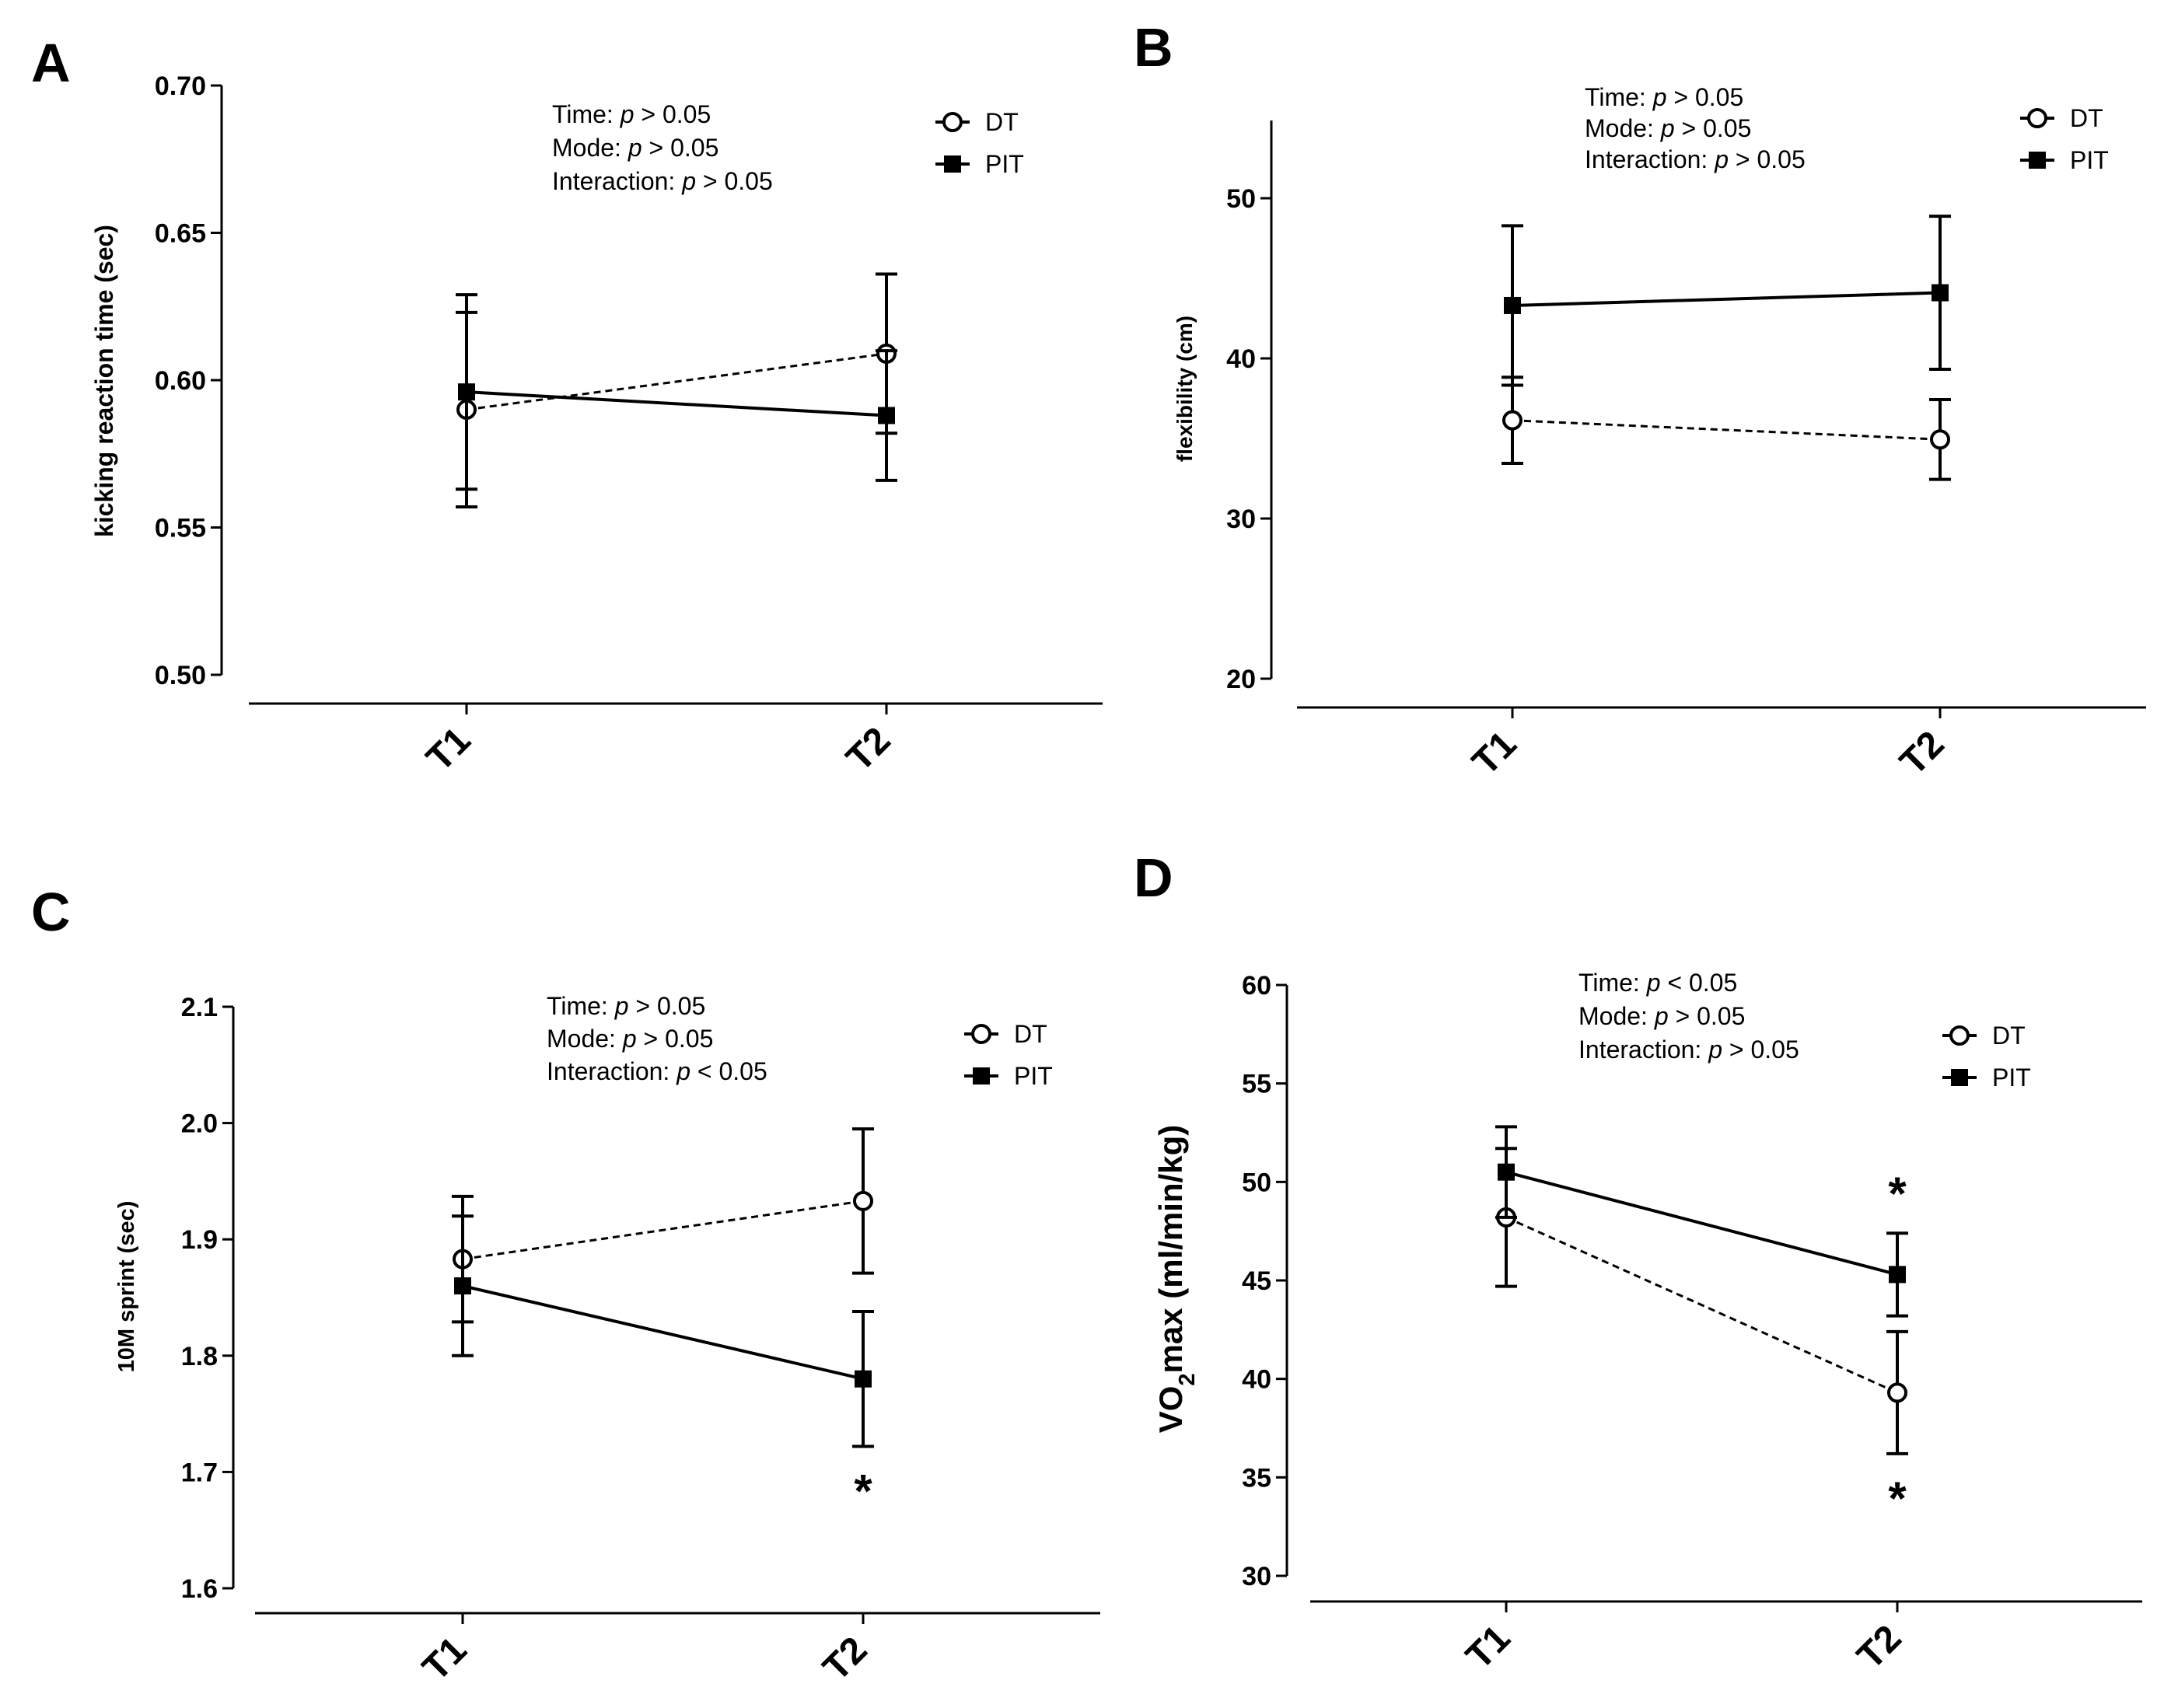 The width and height of the screenshot is (2178, 1708). What do you see at coordinates (200, 1472) in the screenshot?
I see `y-tick-label: 1.7` at bounding box center [200, 1472].